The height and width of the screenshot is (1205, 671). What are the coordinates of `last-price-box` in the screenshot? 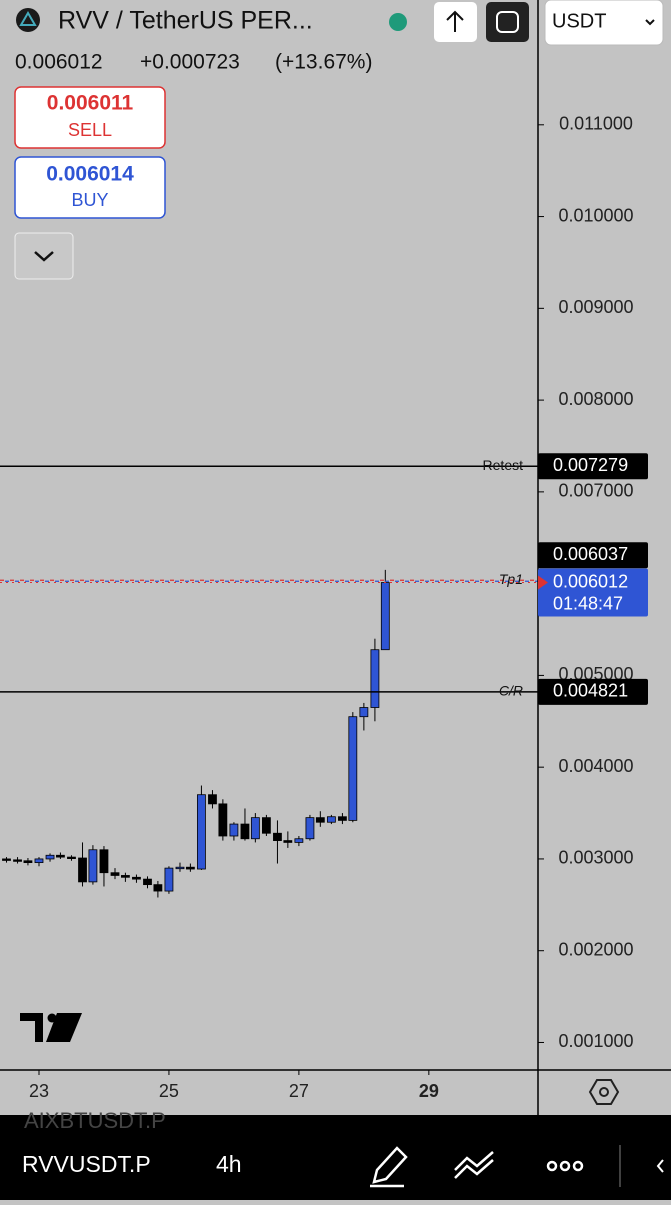 It's located at (593, 592).